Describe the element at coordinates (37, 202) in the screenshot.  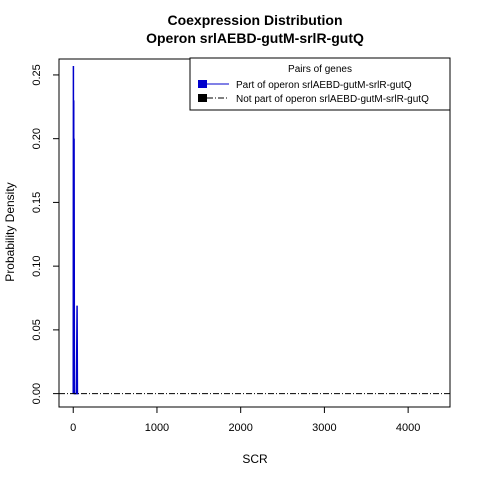
I see `y-tick-label-3: 0.15` at that location.